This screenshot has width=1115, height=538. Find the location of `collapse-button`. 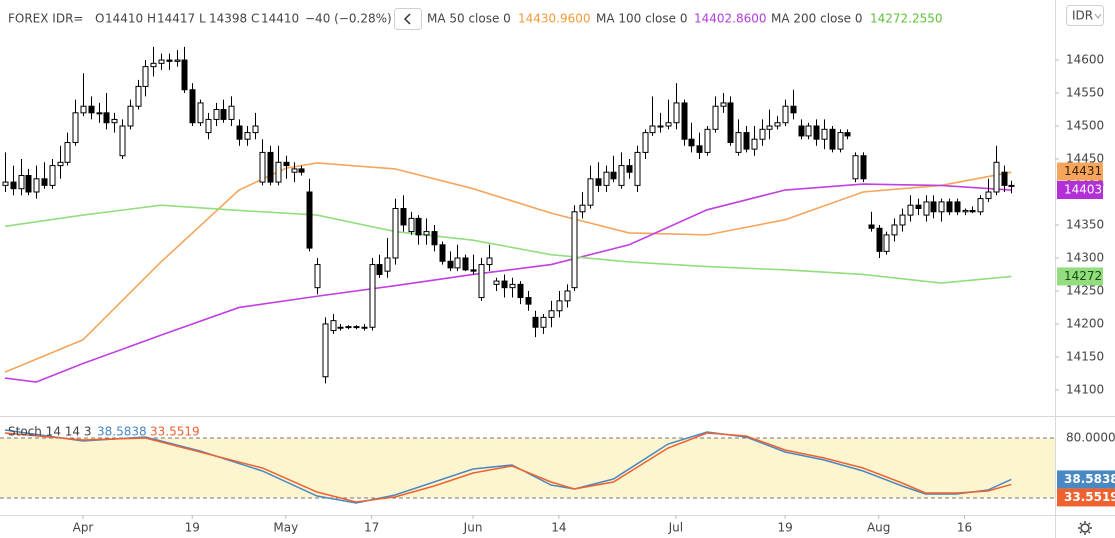

collapse-button is located at coordinates (408, 19).